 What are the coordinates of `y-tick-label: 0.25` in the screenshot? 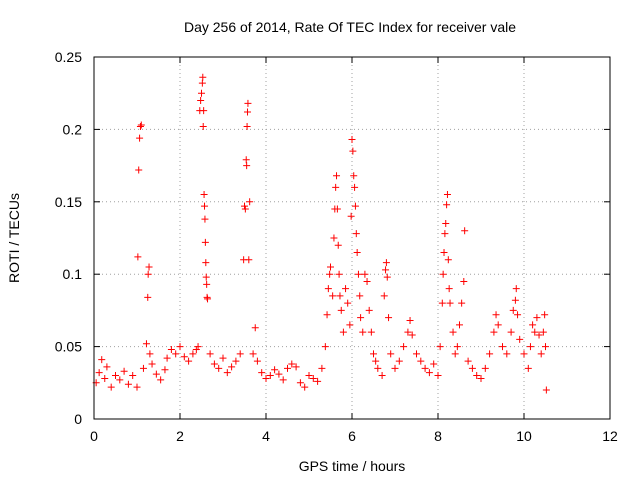 It's located at (68, 57).